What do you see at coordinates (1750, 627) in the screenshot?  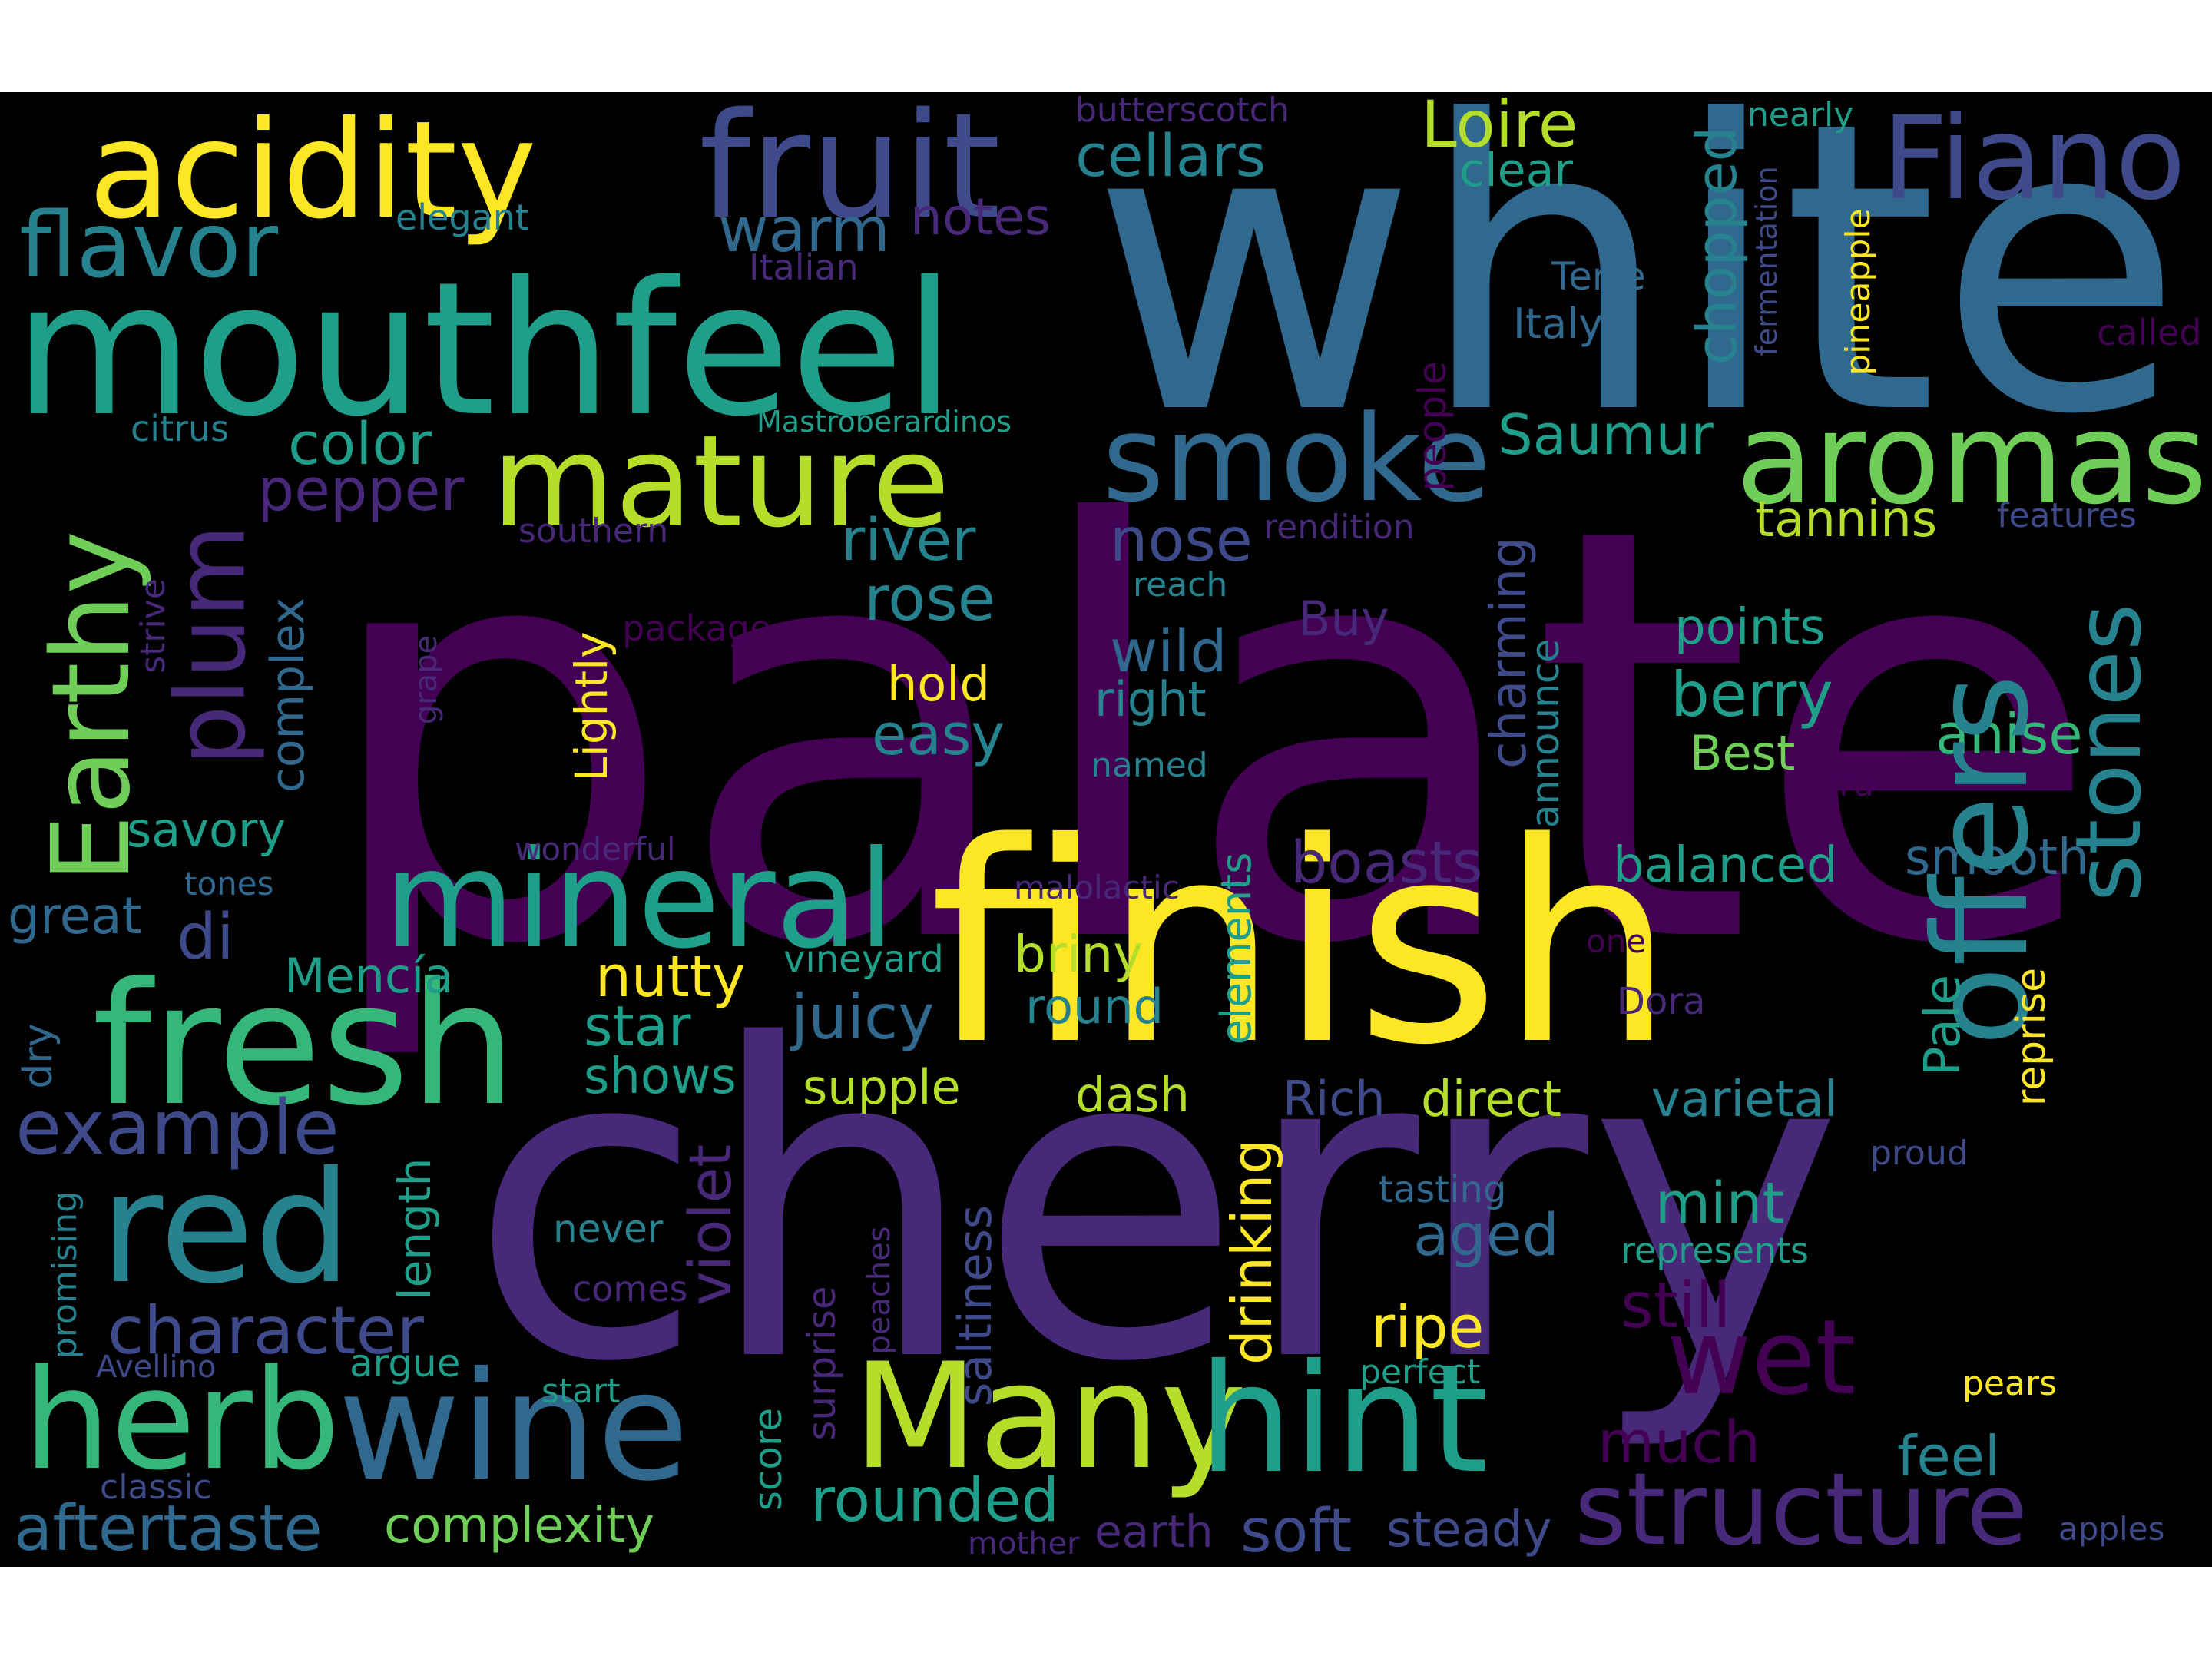 I see `word-points: points` at bounding box center [1750, 627].